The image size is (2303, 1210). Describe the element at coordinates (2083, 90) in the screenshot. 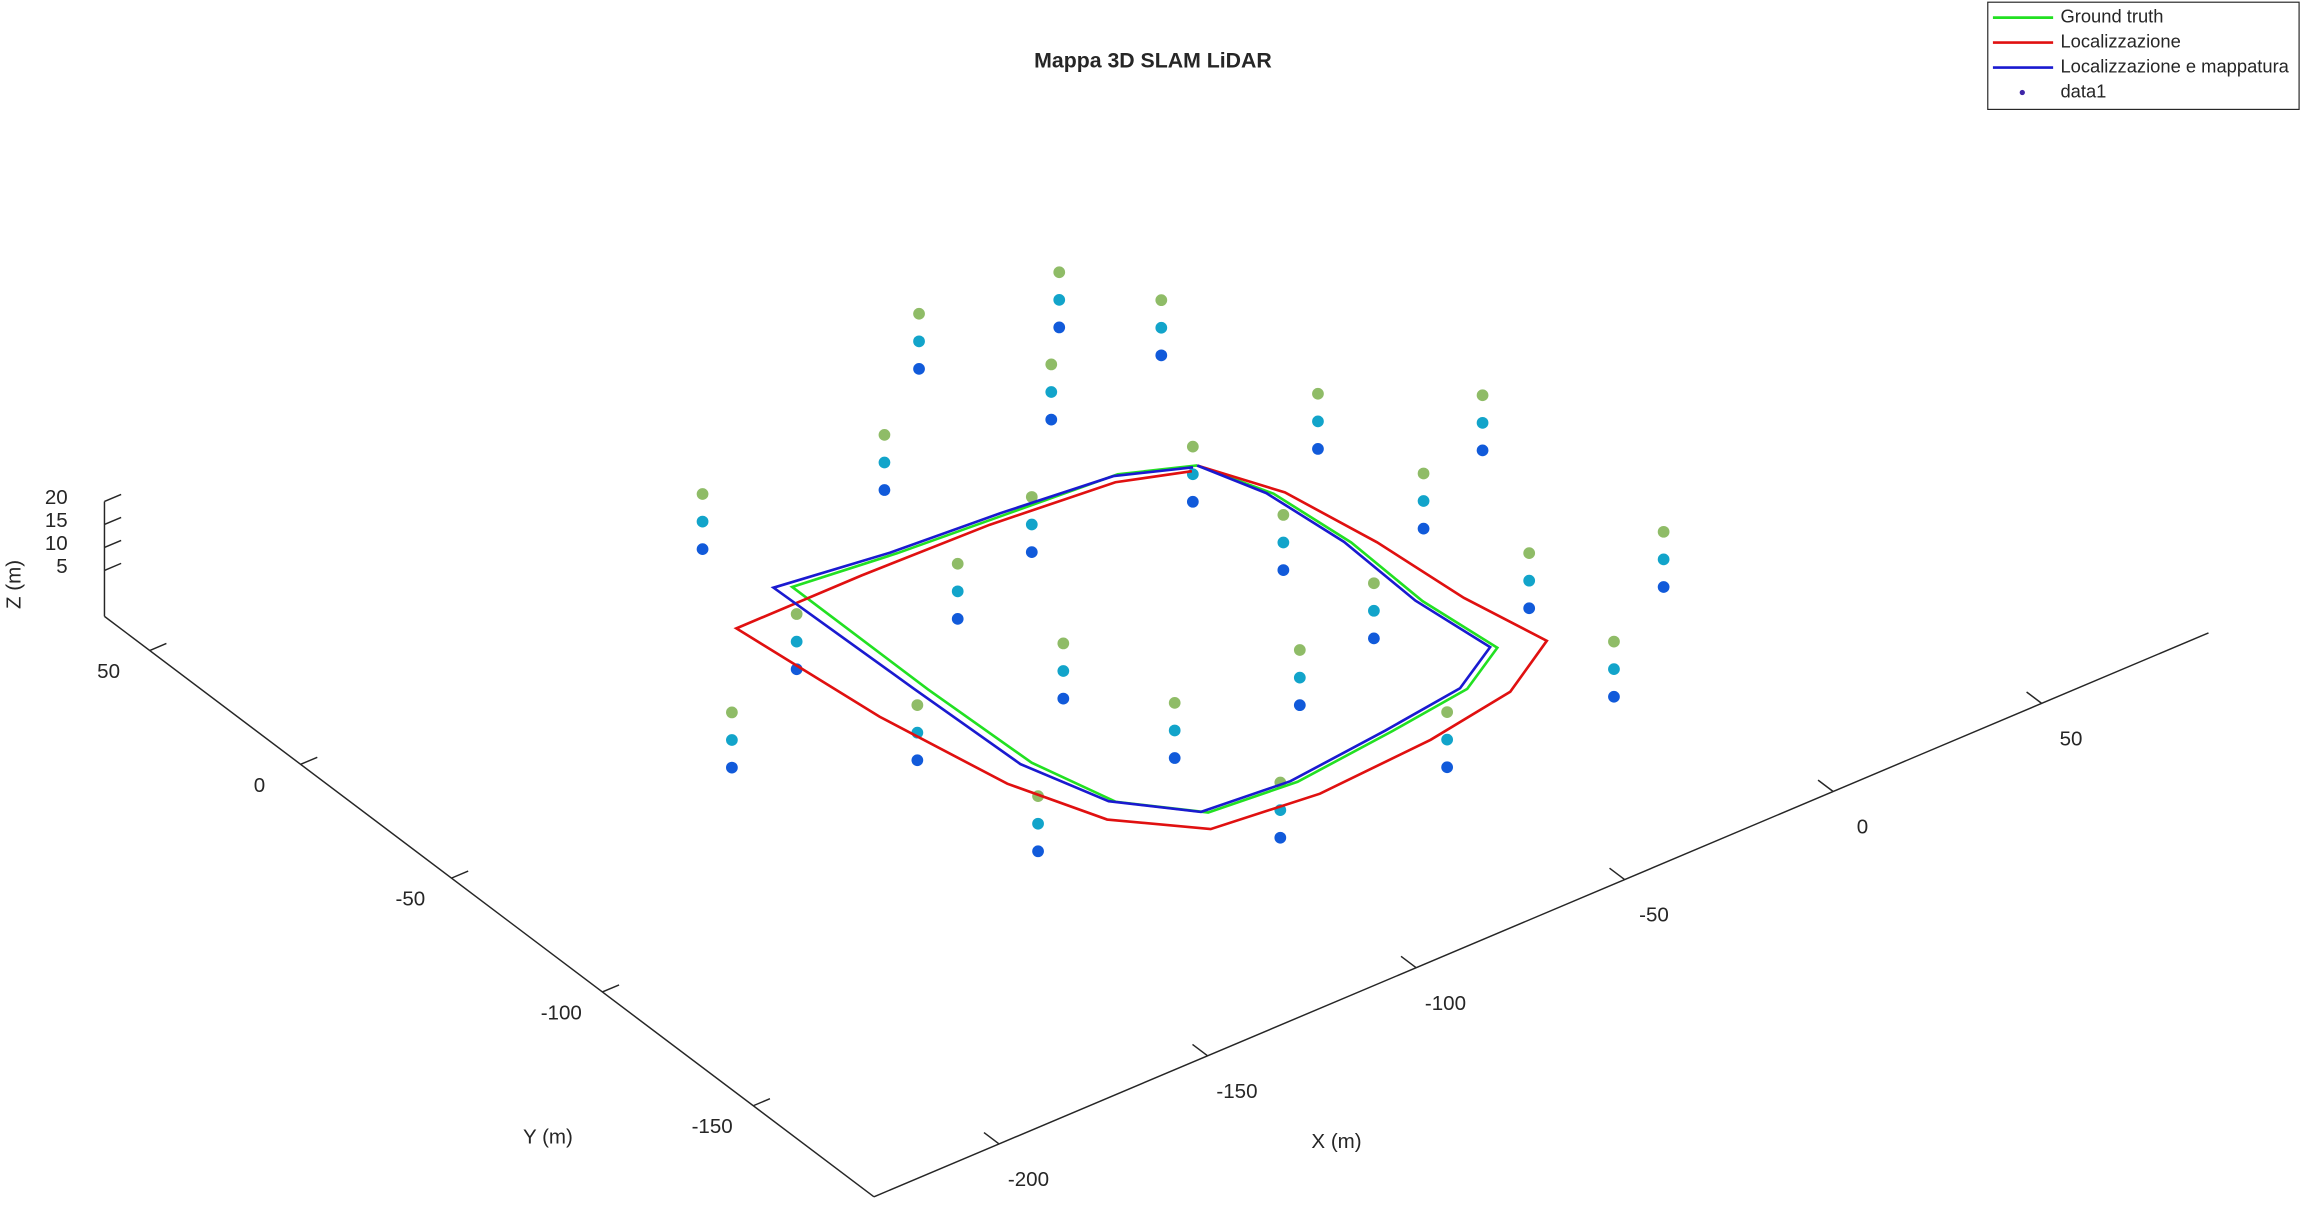

I see `legend-label: data1` at that location.